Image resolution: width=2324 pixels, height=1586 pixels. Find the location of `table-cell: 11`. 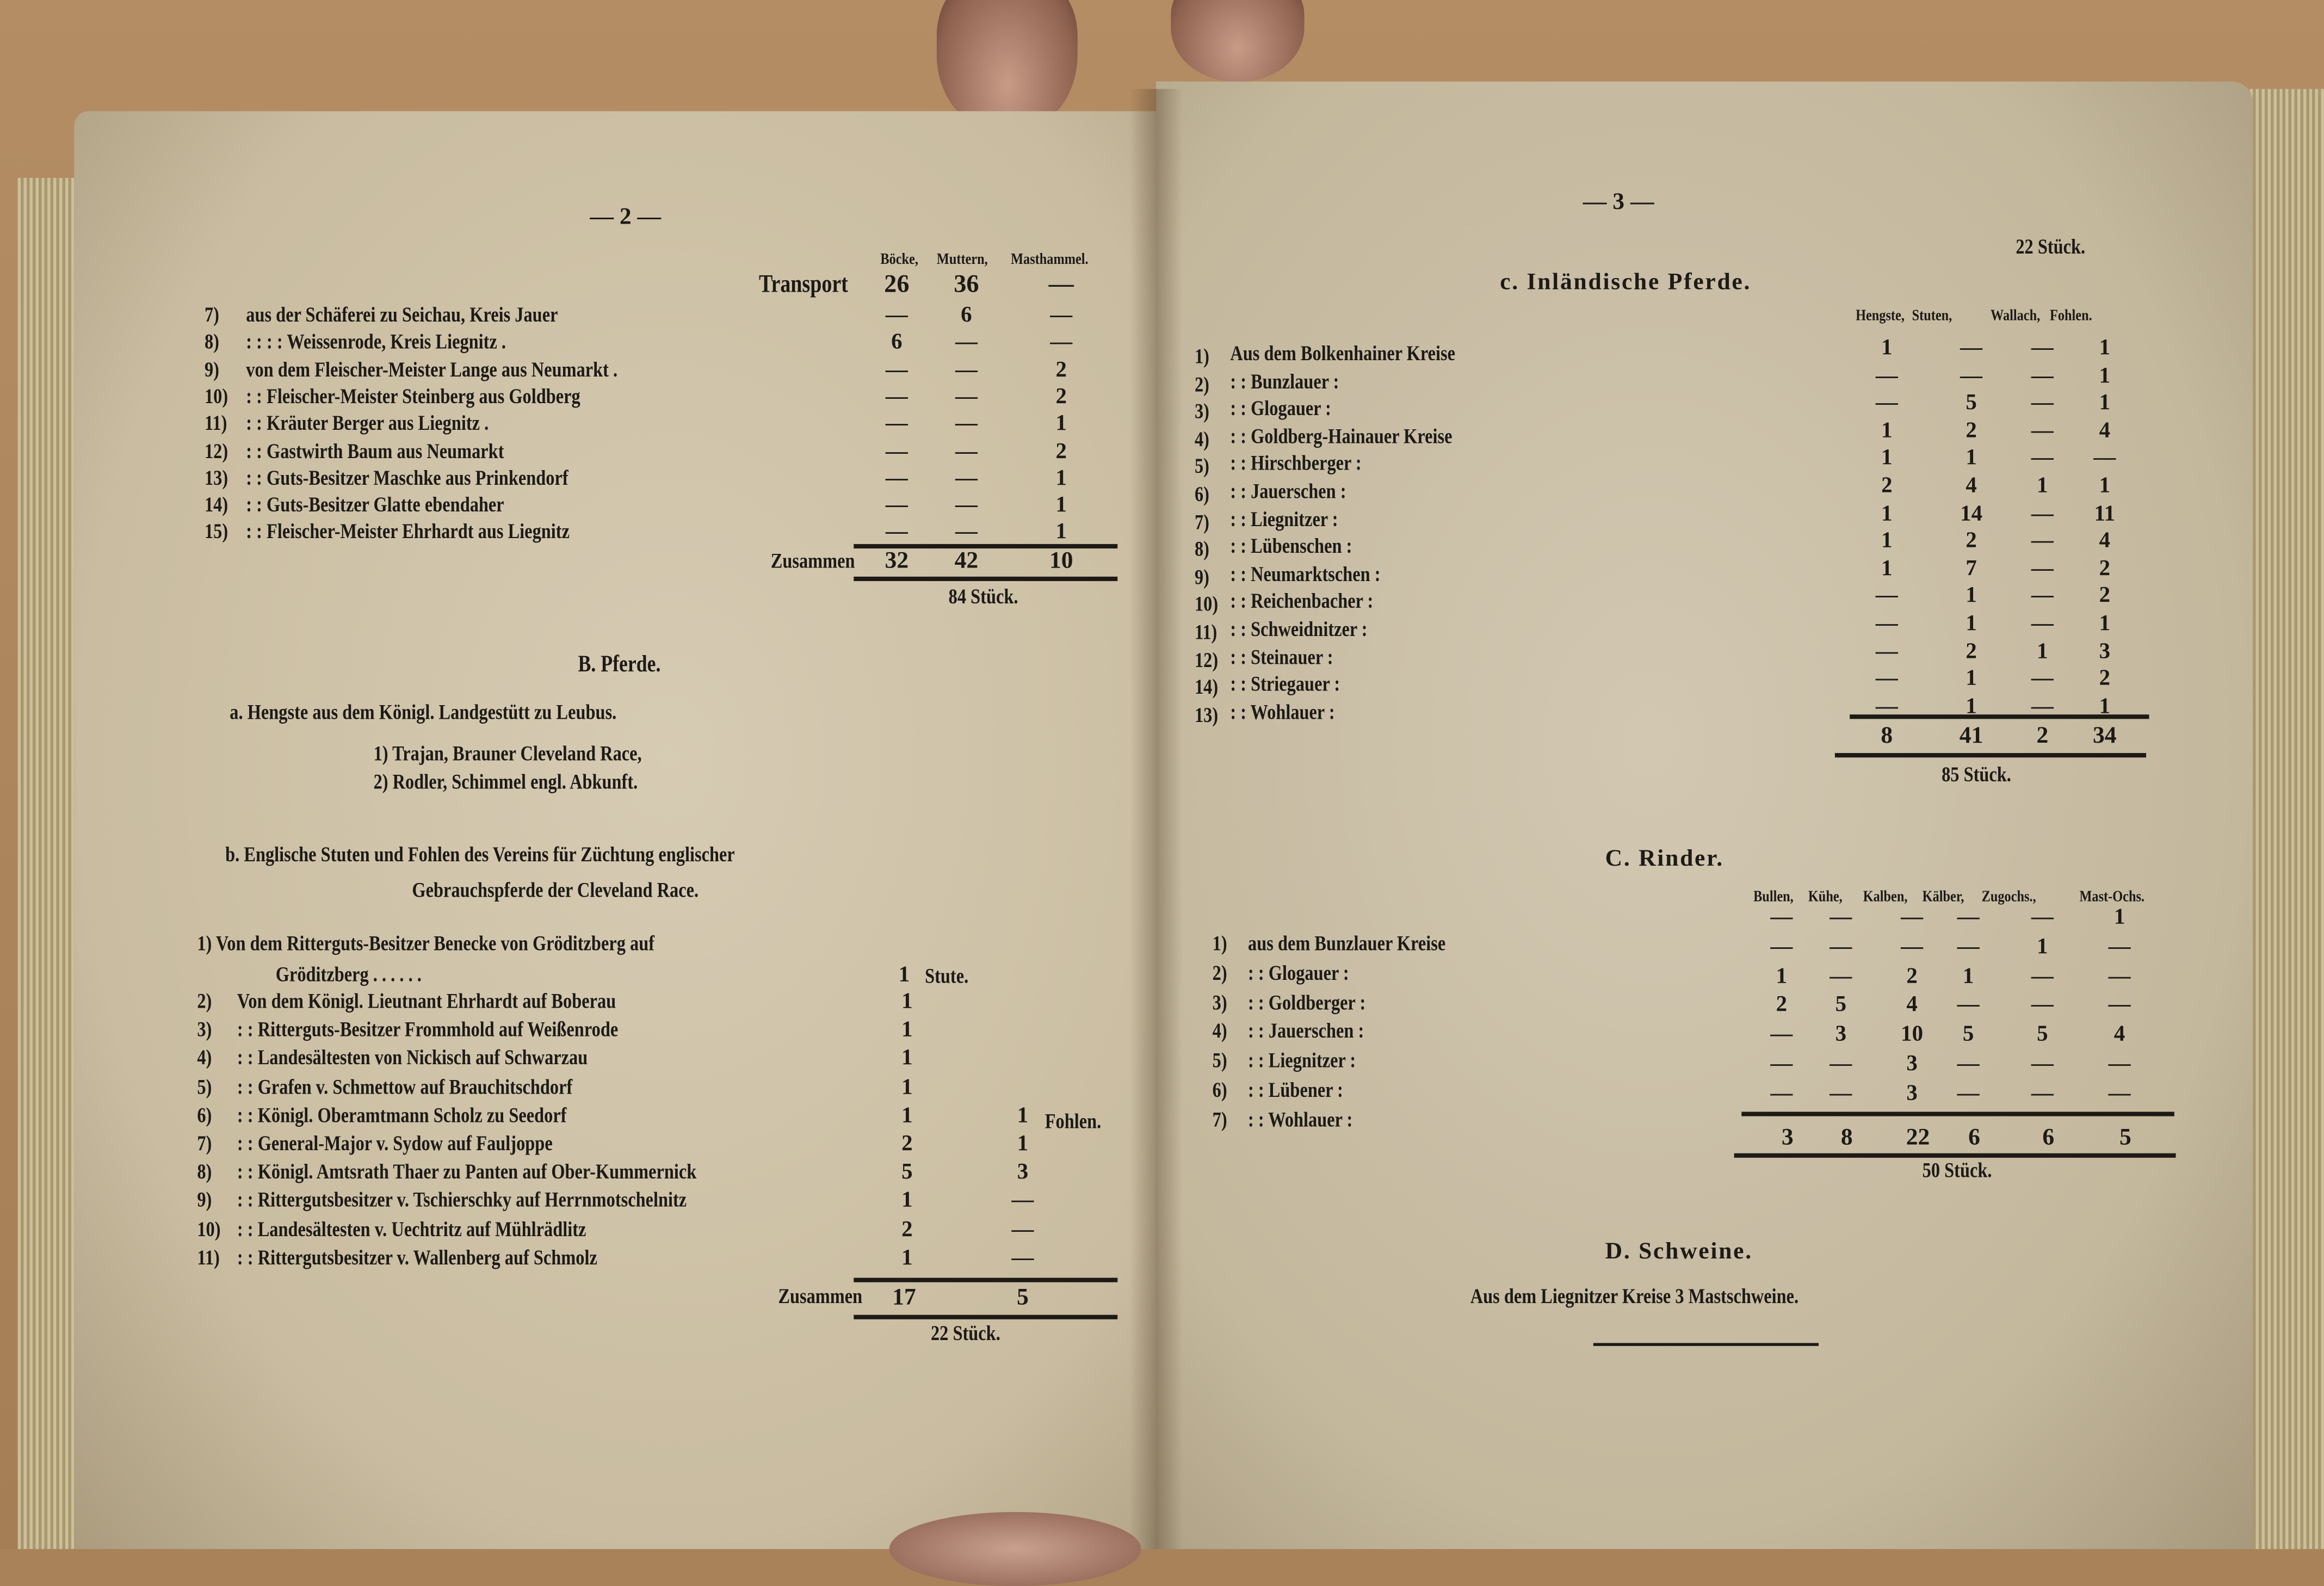

table-cell: 11 is located at coordinates (2105, 514).